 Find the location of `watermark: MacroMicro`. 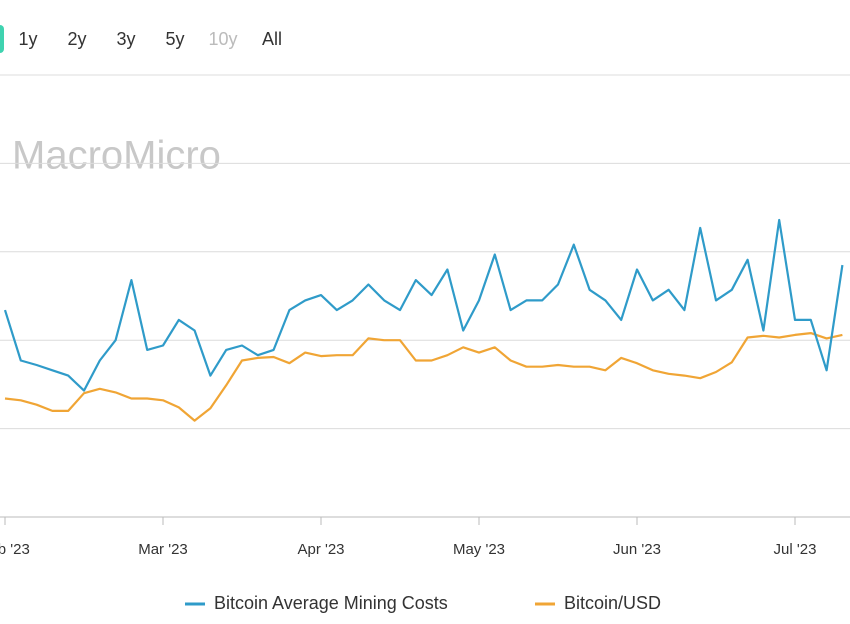

watermark: MacroMicro is located at coordinates (116, 156).